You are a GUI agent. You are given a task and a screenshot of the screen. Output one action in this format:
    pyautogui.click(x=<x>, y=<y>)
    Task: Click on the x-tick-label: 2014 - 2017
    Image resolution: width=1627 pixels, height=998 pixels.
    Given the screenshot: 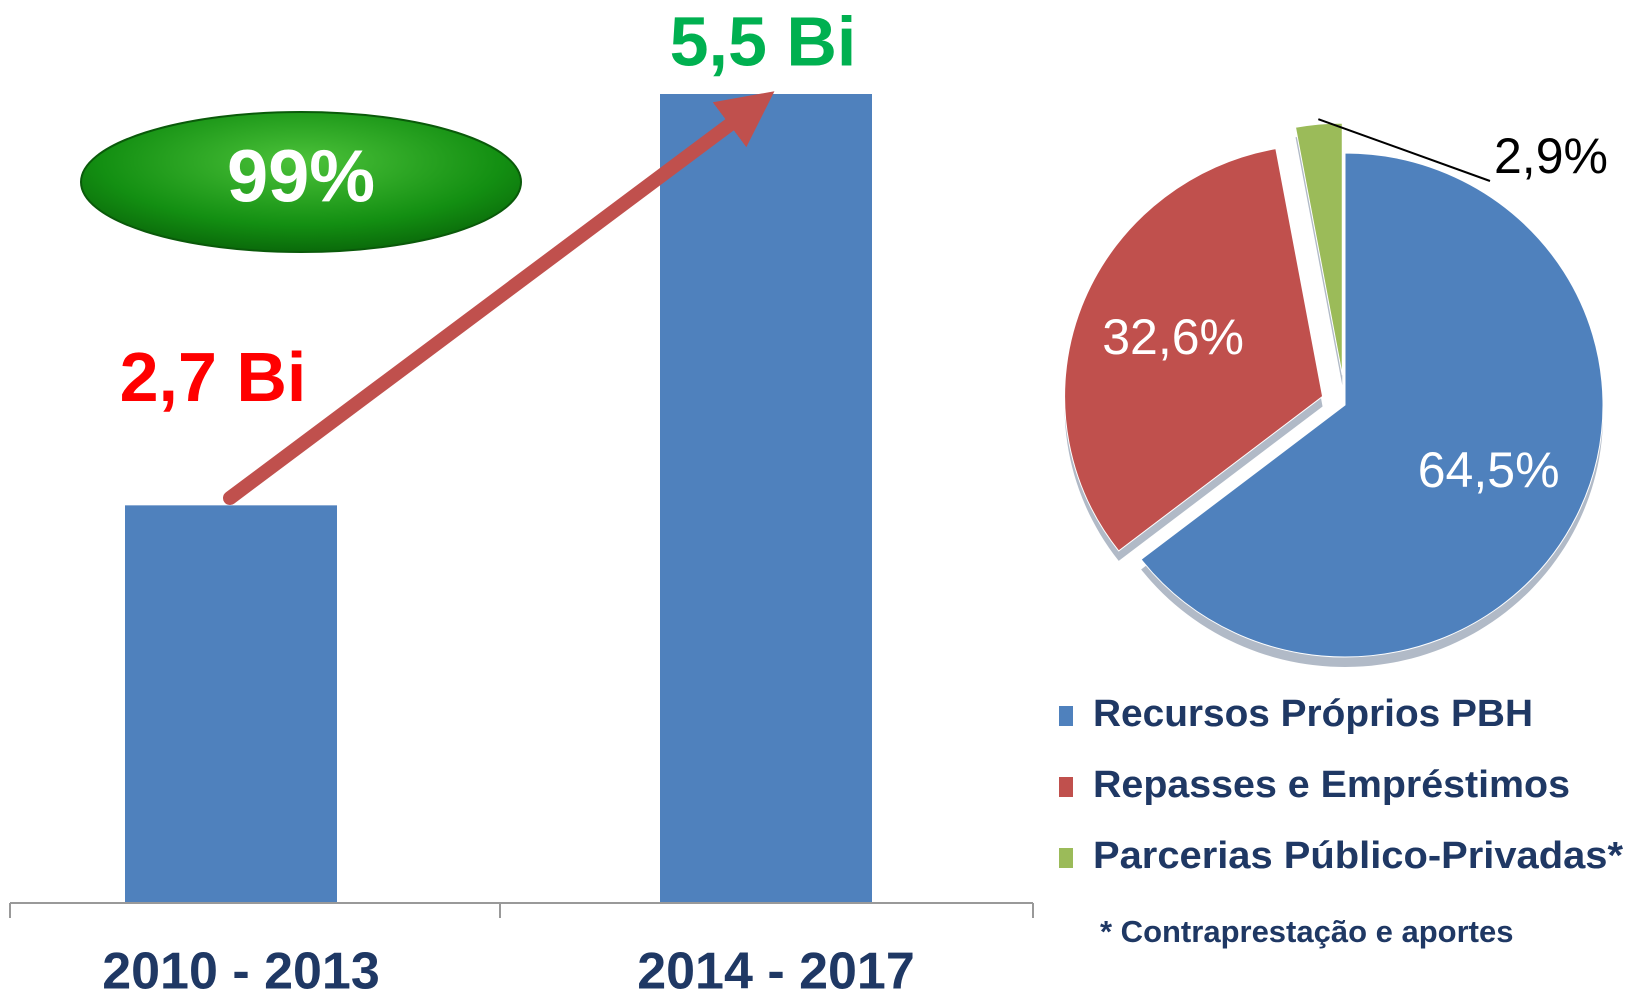 What is the action you would take?
    pyautogui.click(x=776, y=970)
    